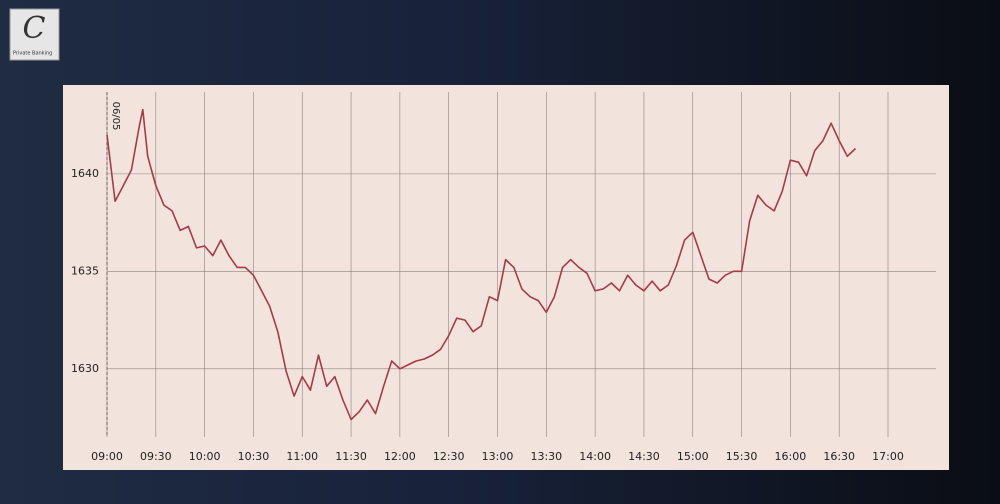 The image size is (1000, 504). I want to click on y-tick-label: 1640, so click(85, 173).